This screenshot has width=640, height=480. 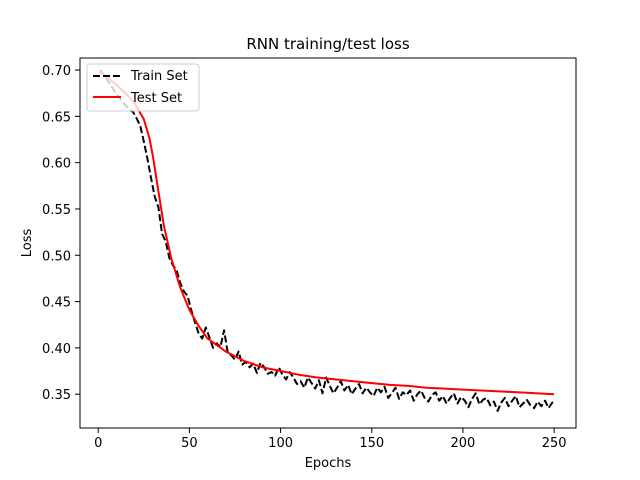 I want to click on x-tick-label: 0, so click(x=98, y=443).